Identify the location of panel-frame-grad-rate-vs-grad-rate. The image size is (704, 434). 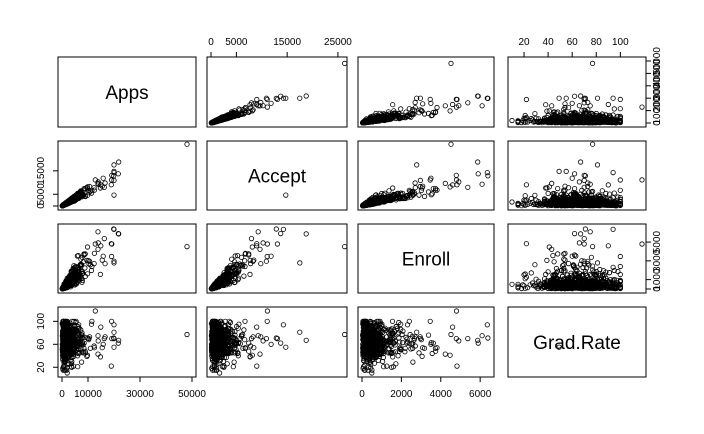
(577, 342).